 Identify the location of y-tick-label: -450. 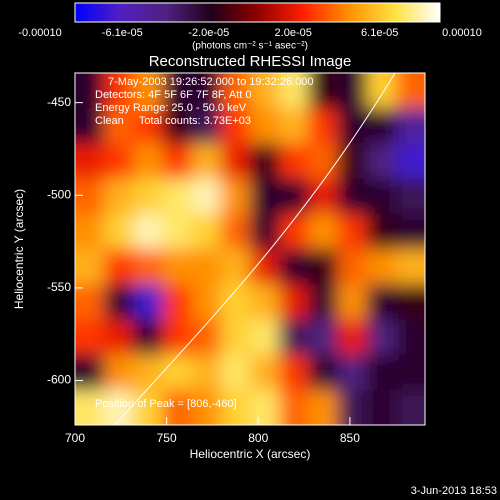
(59, 102).